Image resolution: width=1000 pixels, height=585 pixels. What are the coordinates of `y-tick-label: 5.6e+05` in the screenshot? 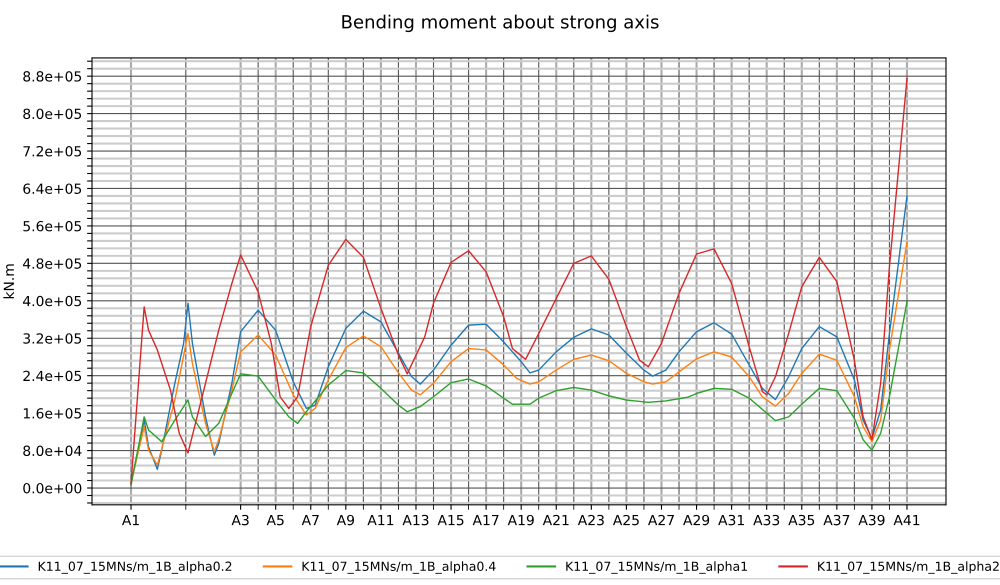 It's located at (52, 226).